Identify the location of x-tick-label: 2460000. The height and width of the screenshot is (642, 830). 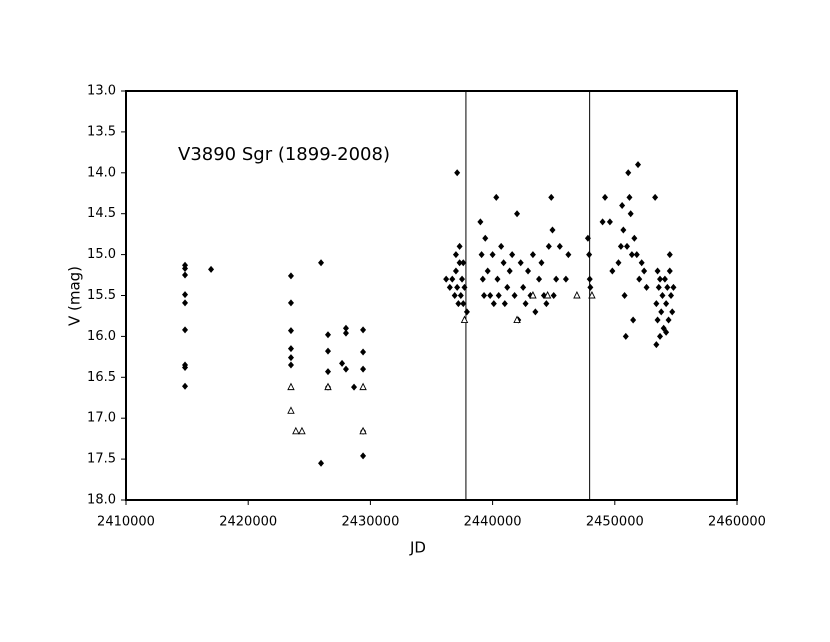
(737, 522).